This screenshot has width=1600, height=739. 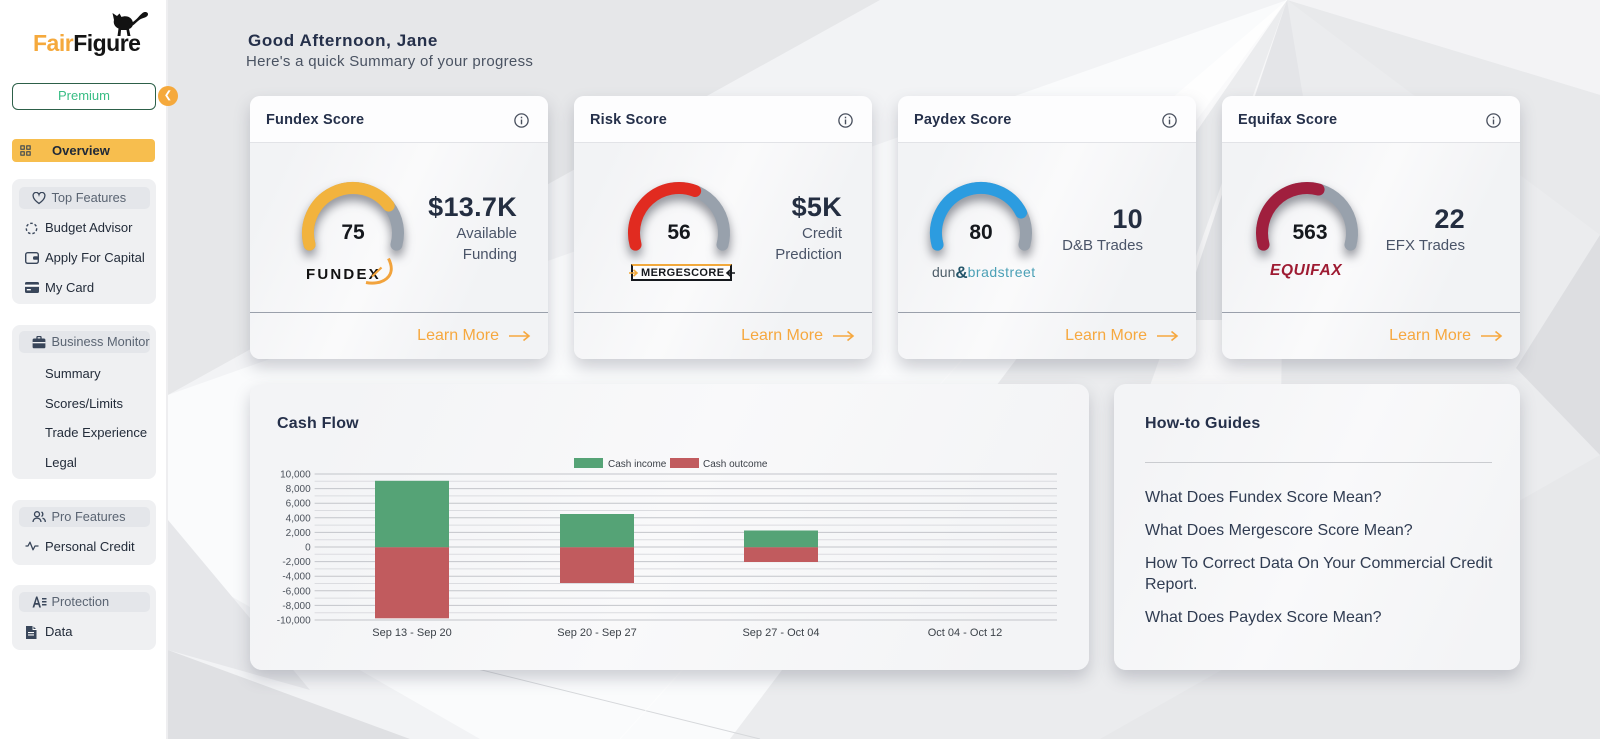 What do you see at coordinates (294, 621) in the screenshot?
I see `svg-text: -10,000` at bounding box center [294, 621].